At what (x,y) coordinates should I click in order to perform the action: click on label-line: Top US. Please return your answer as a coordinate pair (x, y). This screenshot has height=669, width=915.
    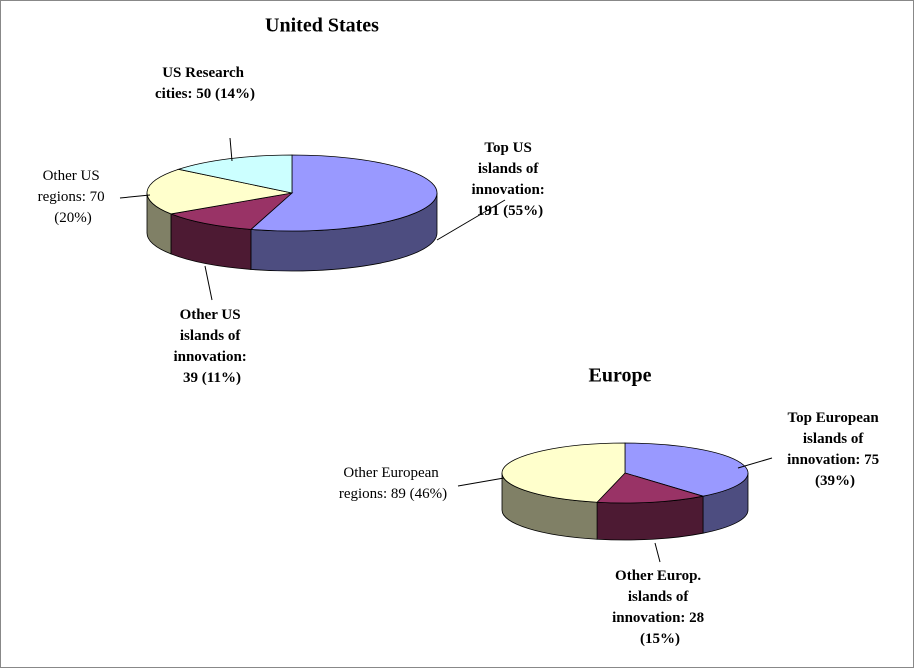
    Looking at the image, I should click on (509, 148).